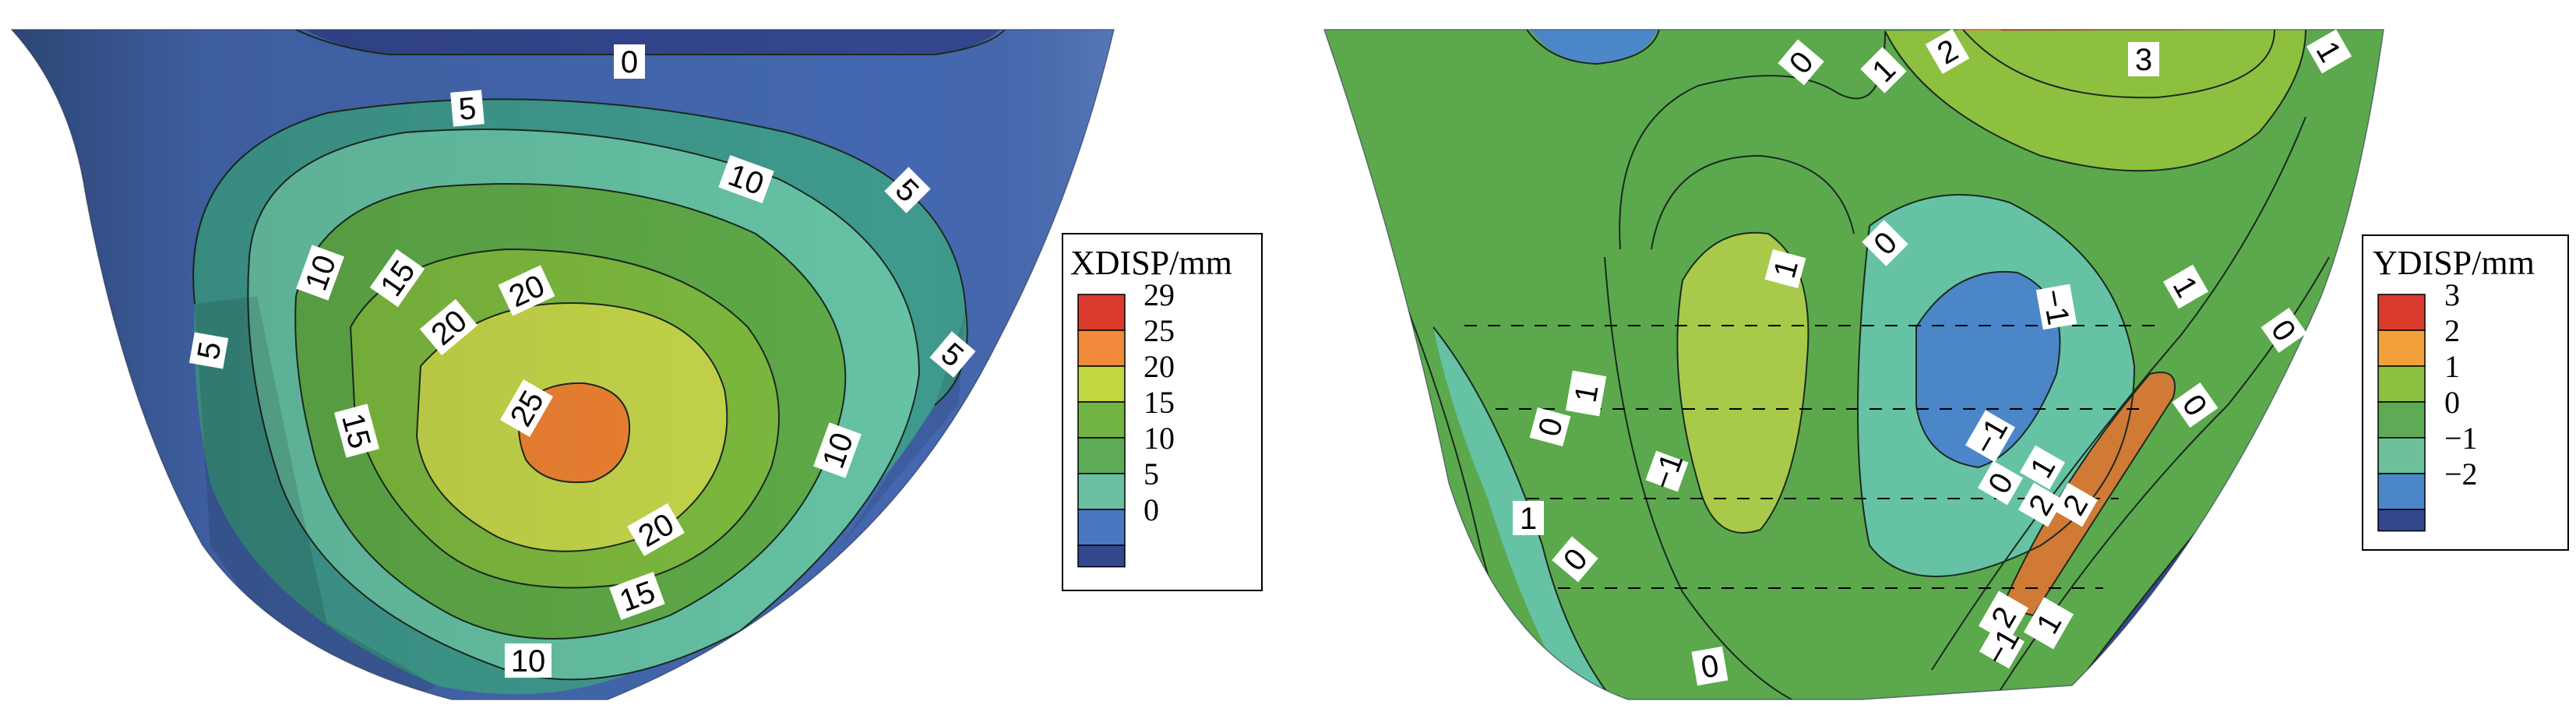  Describe the element at coordinates (1159, 330) in the screenshot. I see `legend-value: 25` at that location.